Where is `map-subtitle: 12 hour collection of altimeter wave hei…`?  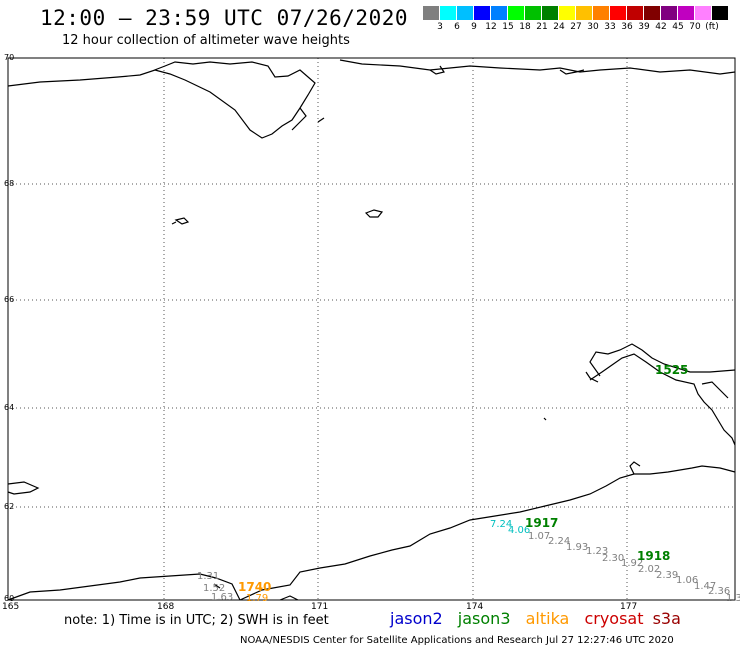
map-subtitle: 12 hour collection of altimeter wave hei… is located at coordinates (206, 40).